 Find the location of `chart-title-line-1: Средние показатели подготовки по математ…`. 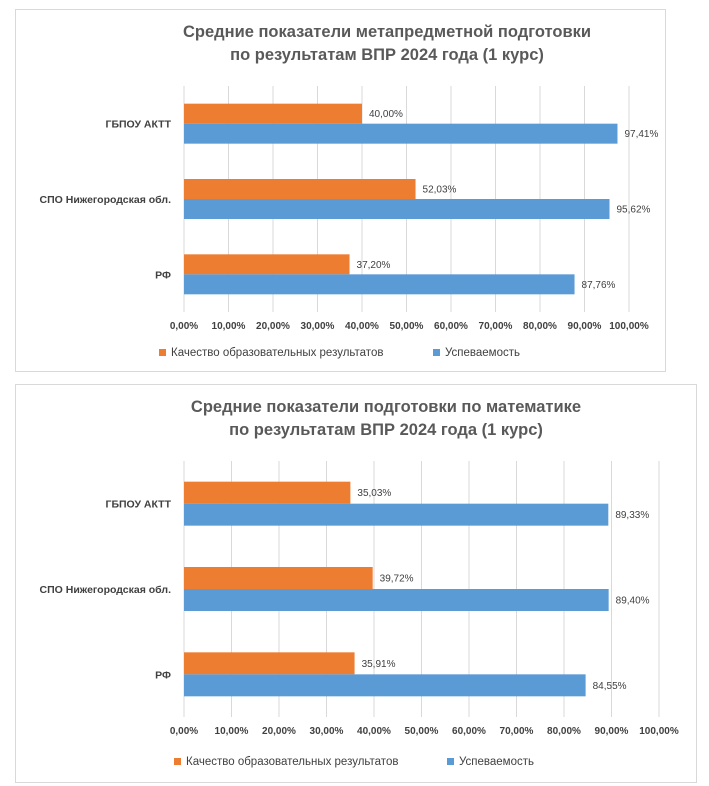

chart-title-line-1: Средние показатели подготовки по математ… is located at coordinates (386, 407).